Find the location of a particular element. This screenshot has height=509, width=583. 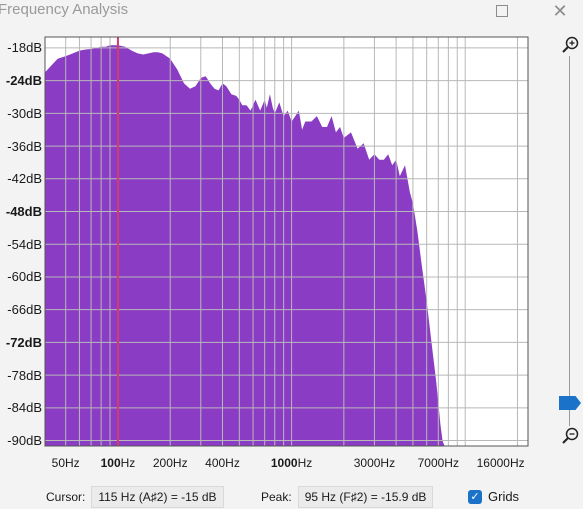

close-icon: ✕ is located at coordinates (560, 11).